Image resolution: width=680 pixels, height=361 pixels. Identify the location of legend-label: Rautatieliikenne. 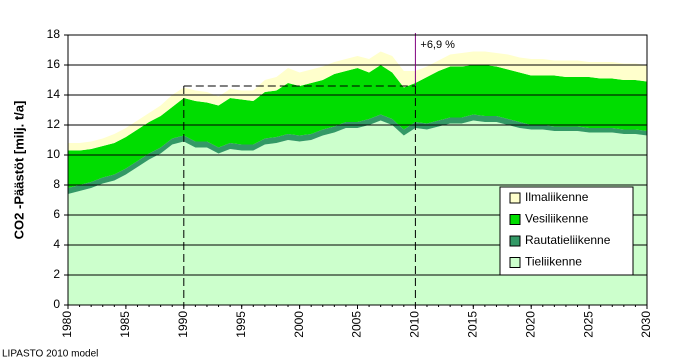
(568, 240).